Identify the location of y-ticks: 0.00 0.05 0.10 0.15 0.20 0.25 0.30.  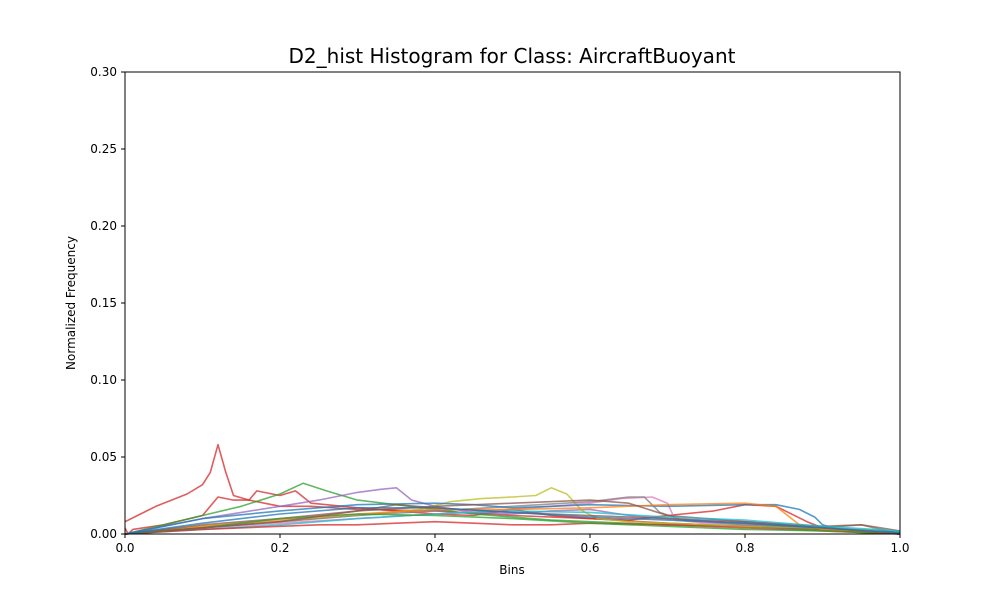
(107, 303).